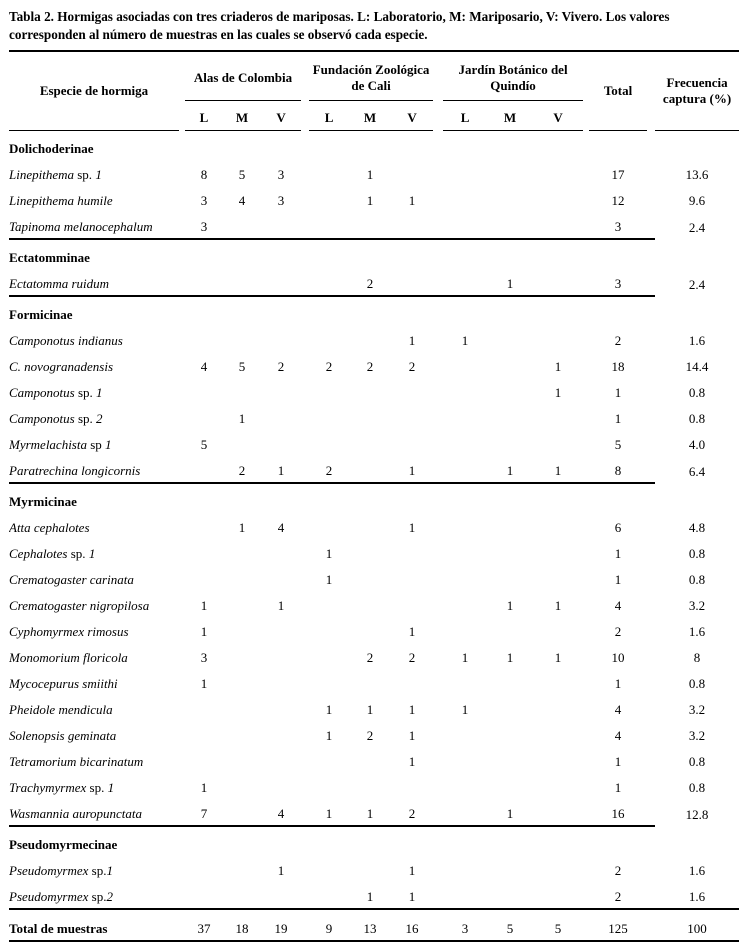 The height and width of the screenshot is (942, 748). I want to click on table-row: Linepithema sp. 1 8 5 3 1 17 13.6, so click(374, 173).